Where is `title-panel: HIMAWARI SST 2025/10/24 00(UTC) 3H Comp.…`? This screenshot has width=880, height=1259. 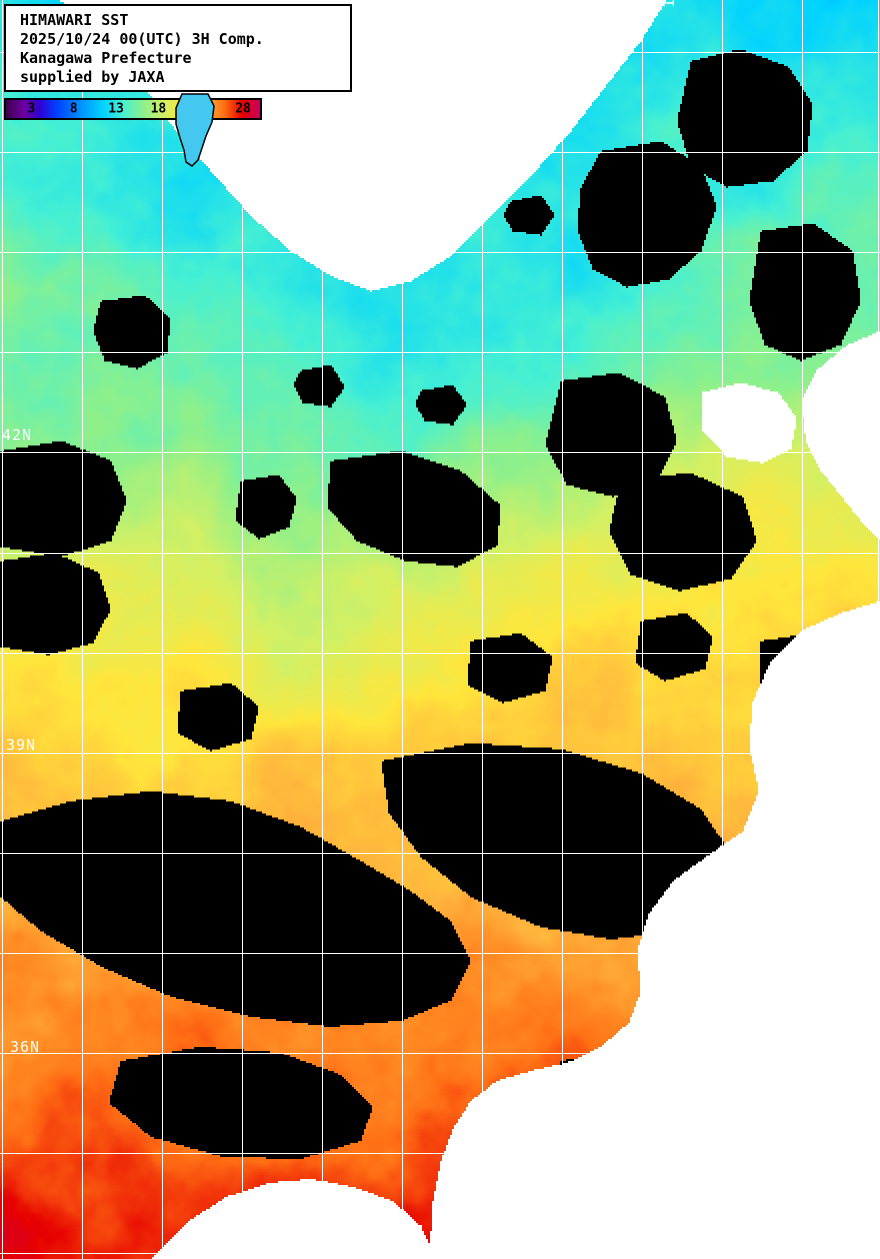
title-panel: HIMAWARI SST 2025/10/24 00(UTC) 3H Comp.… is located at coordinates (178, 48).